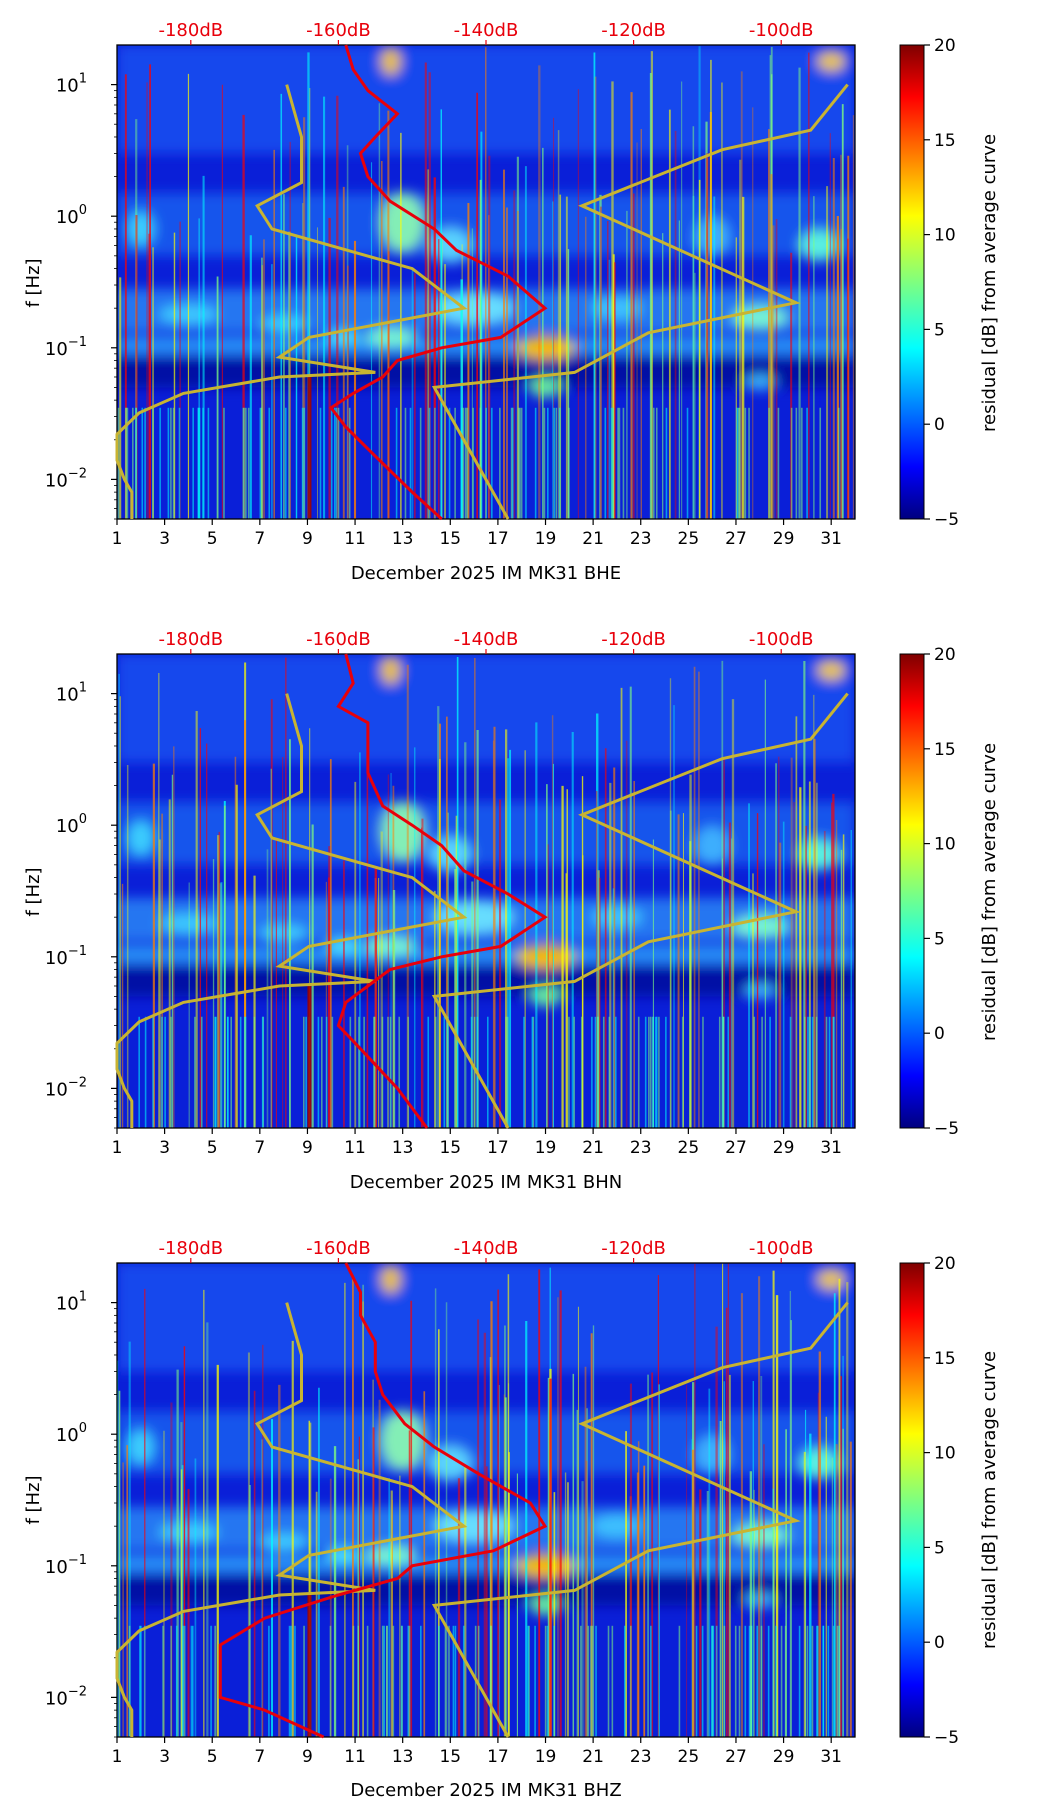 The image size is (1052, 1806). I want to click on median-psd-line, so click(383, 1500).